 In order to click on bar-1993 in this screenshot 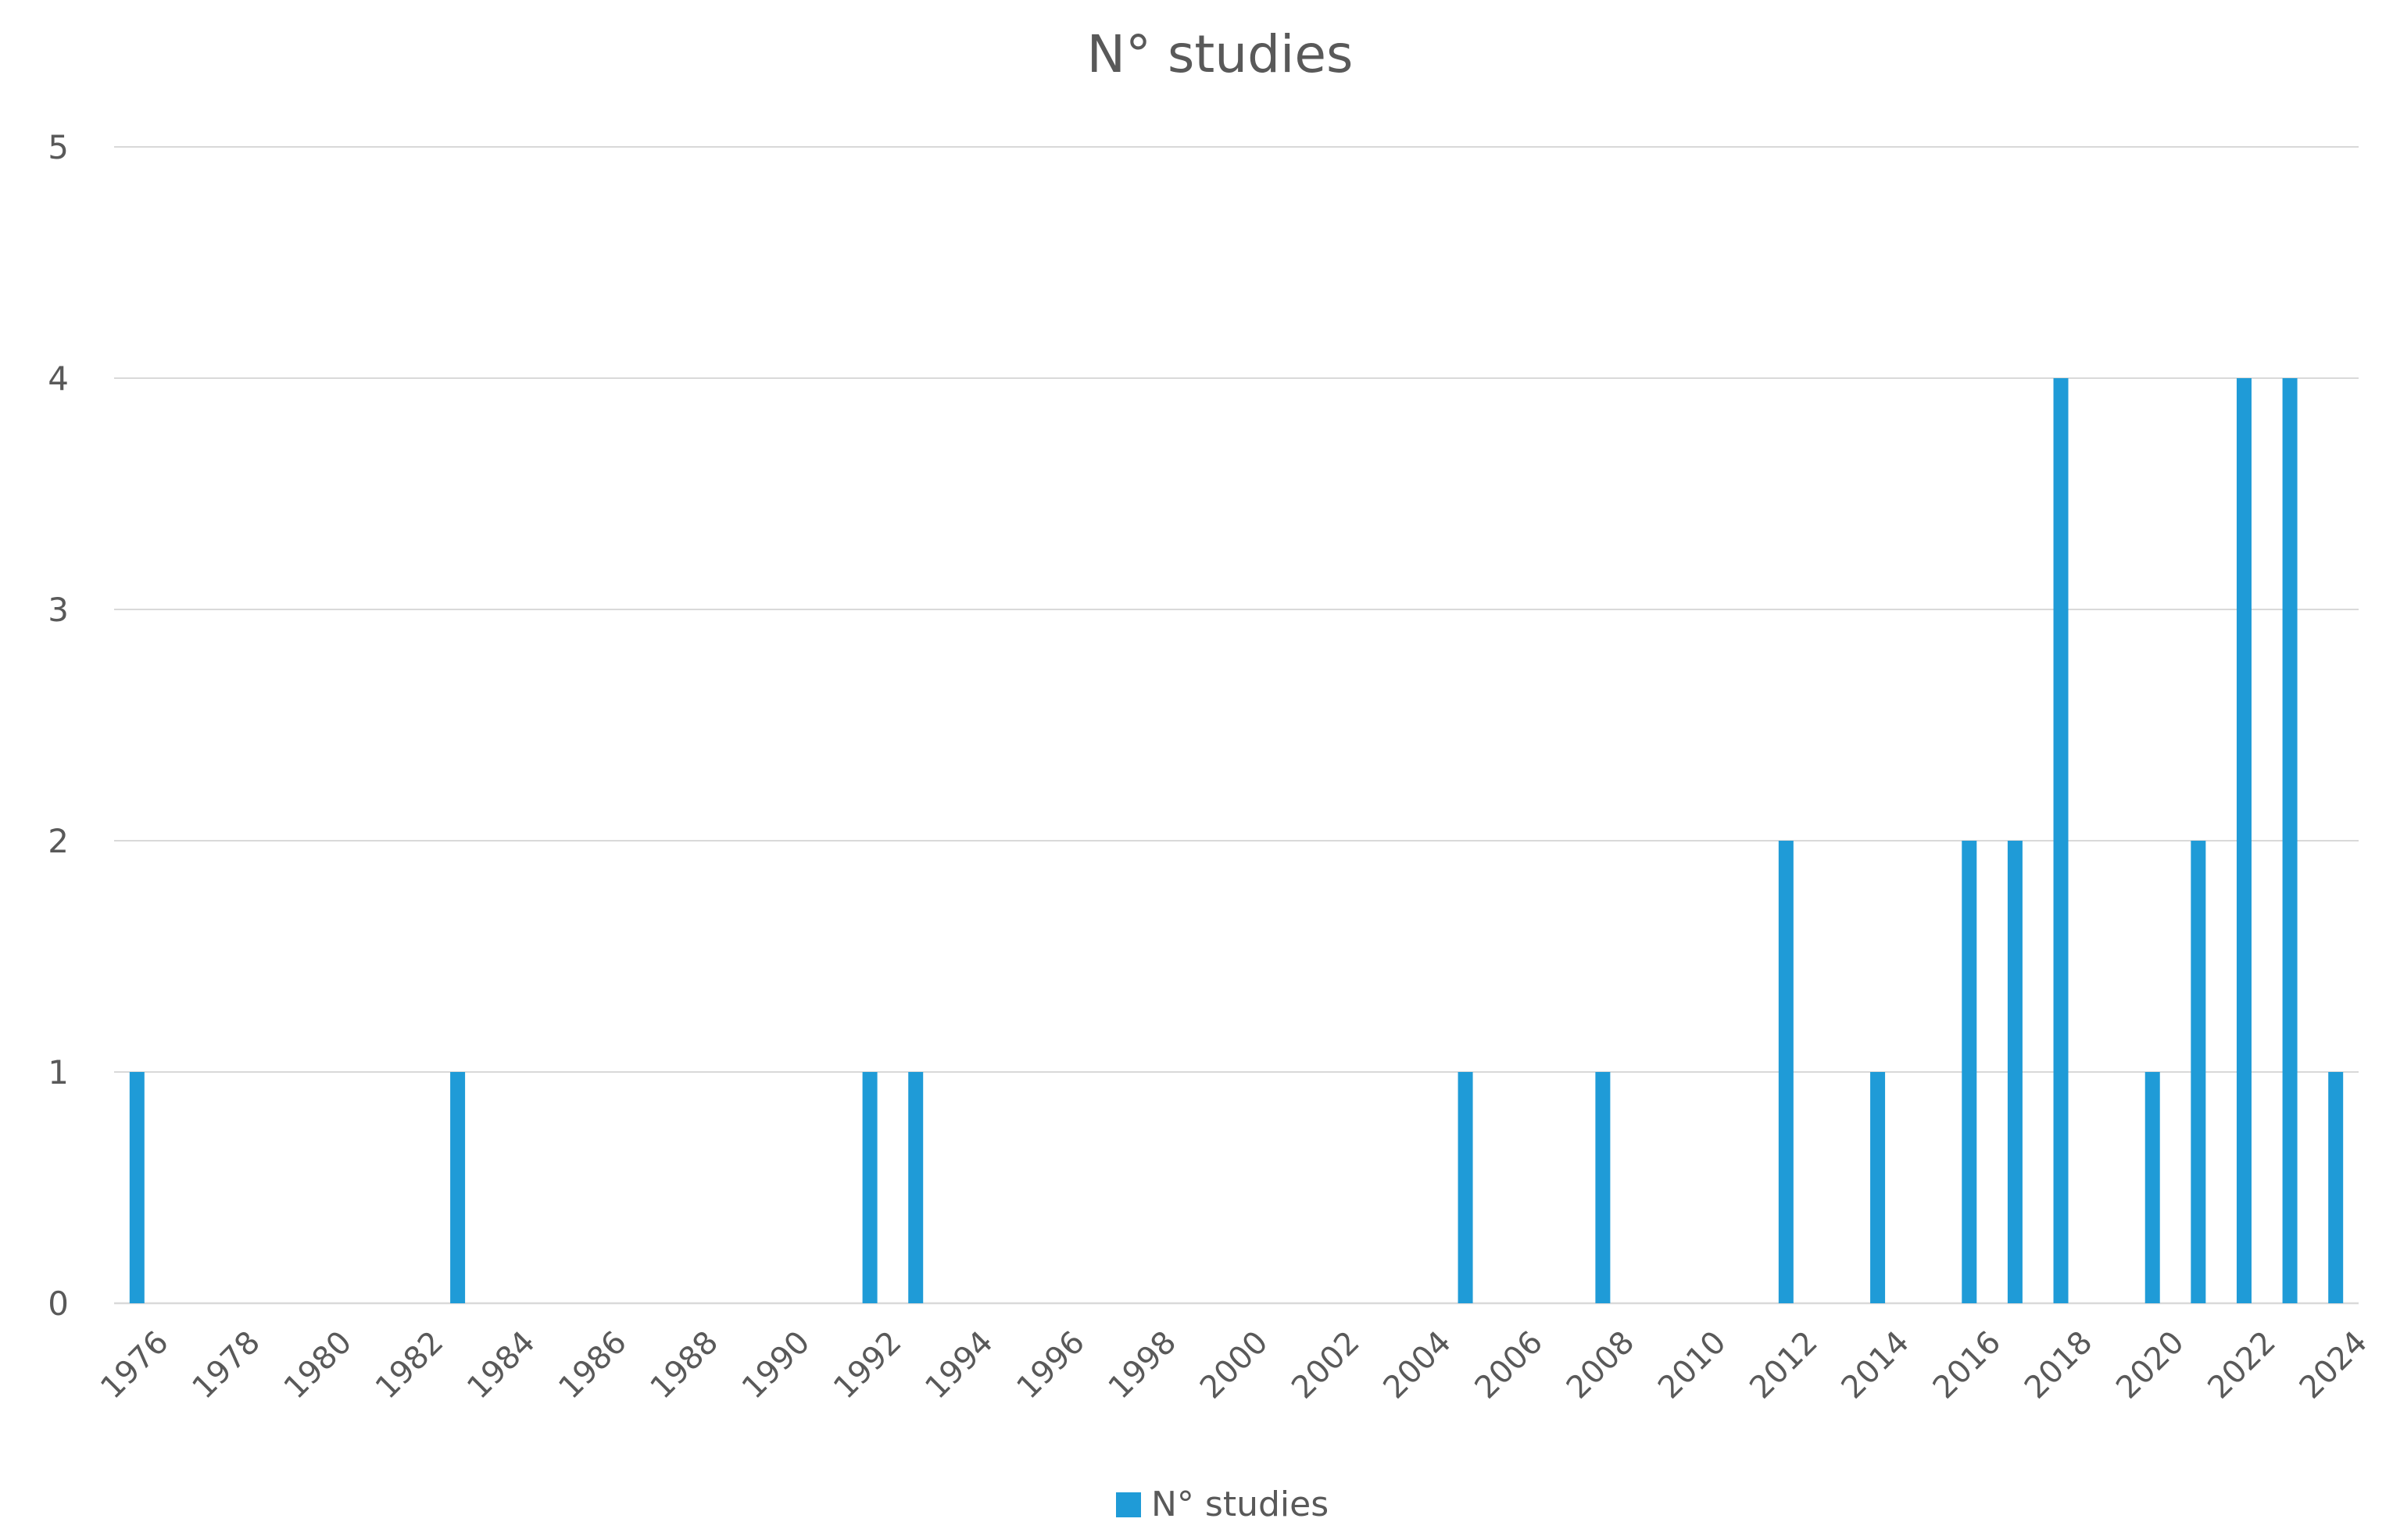, I will do `click(916, 1187)`.